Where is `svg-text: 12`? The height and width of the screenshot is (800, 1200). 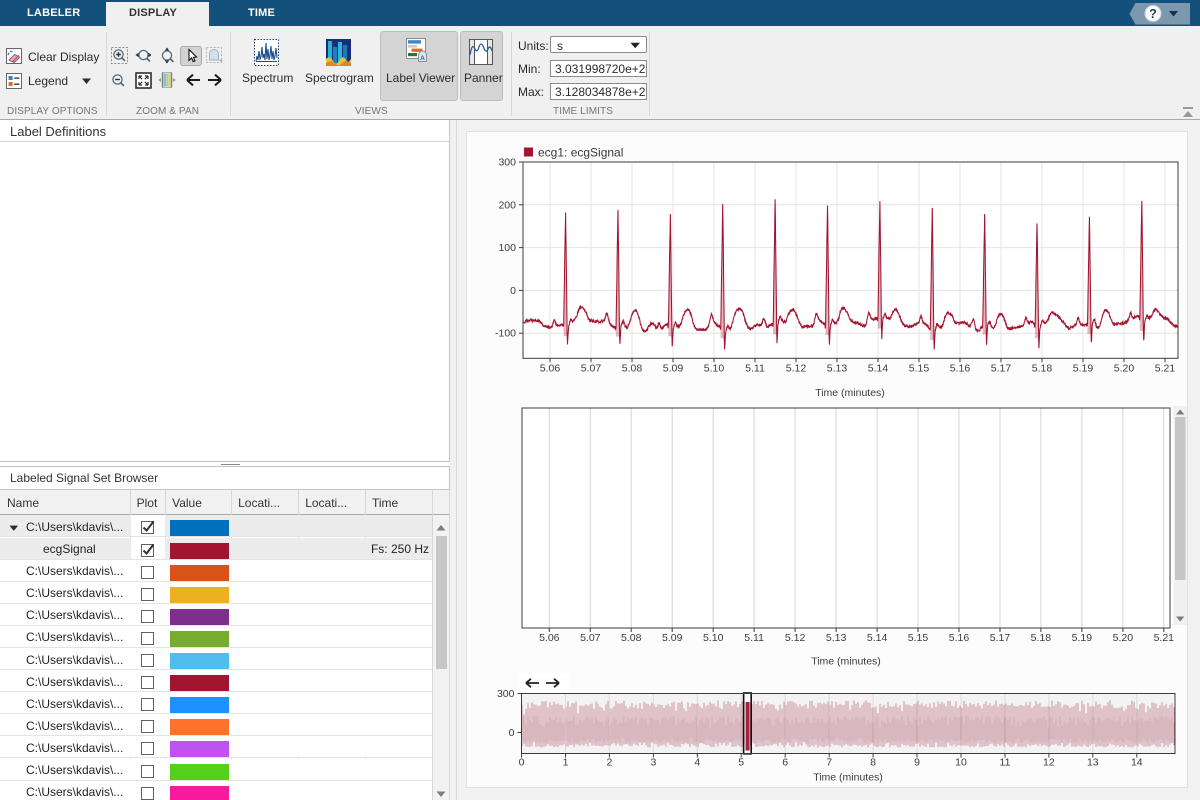 svg-text: 12 is located at coordinates (1049, 763).